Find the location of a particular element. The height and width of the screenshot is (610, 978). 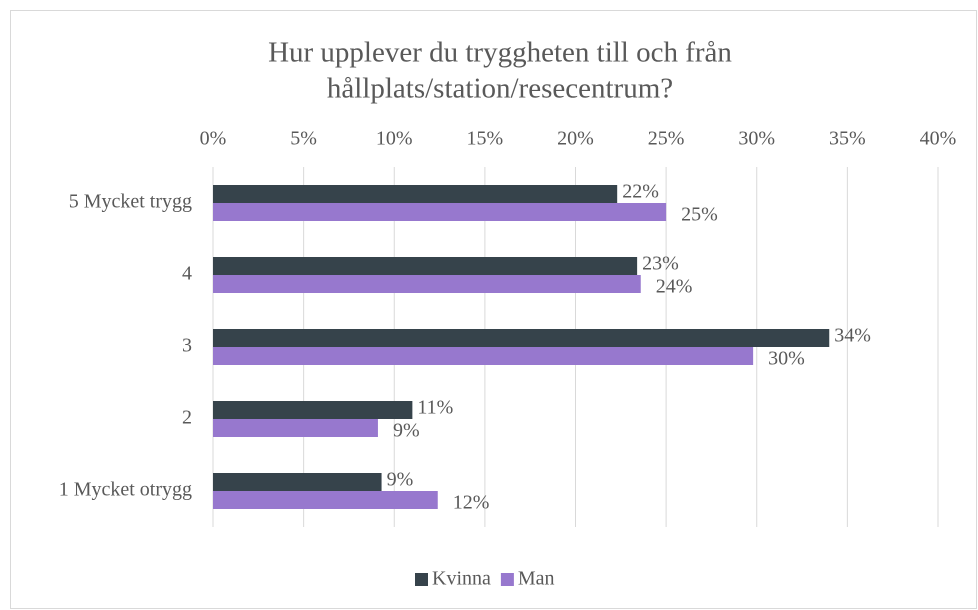

value-label: 23% is located at coordinates (660, 264).